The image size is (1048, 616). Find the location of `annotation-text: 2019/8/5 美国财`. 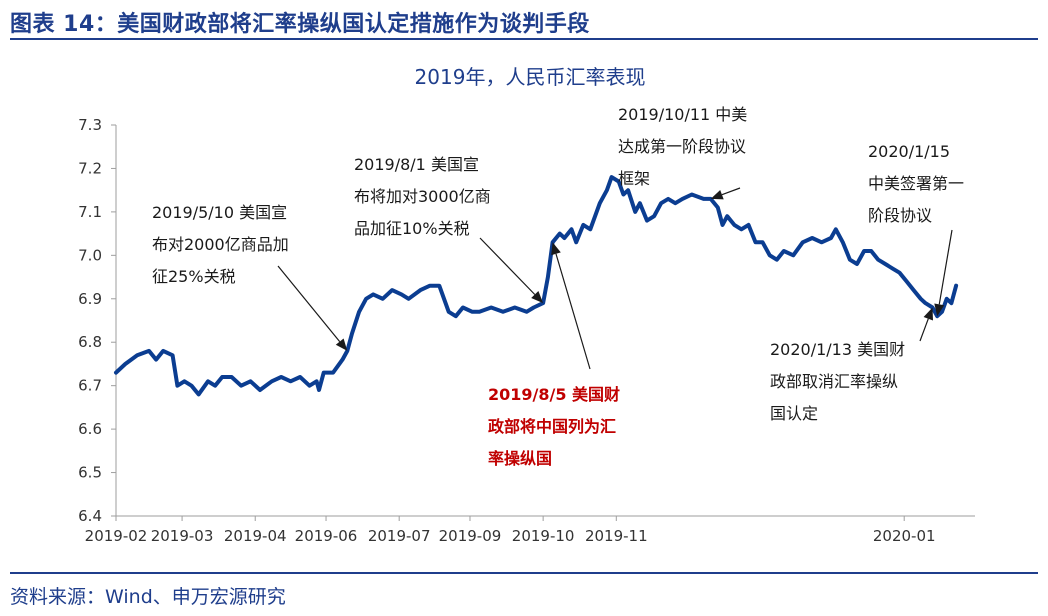

annotation-text: 2019/8/5 美国财 is located at coordinates (554, 394).